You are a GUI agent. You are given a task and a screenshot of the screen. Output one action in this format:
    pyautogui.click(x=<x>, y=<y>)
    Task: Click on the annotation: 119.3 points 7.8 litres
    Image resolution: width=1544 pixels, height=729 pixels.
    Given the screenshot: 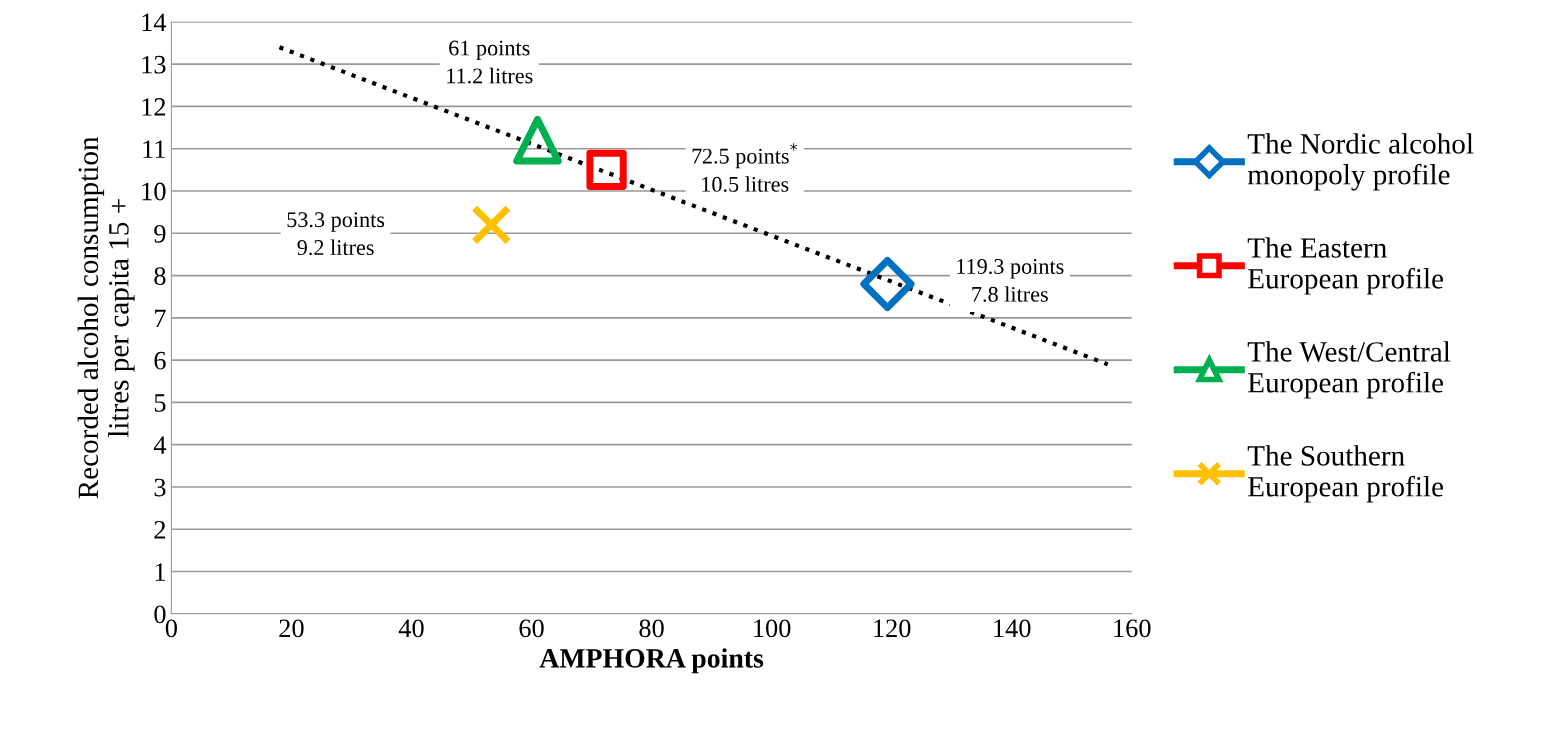 What is the action you would take?
    pyautogui.click(x=1010, y=280)
    